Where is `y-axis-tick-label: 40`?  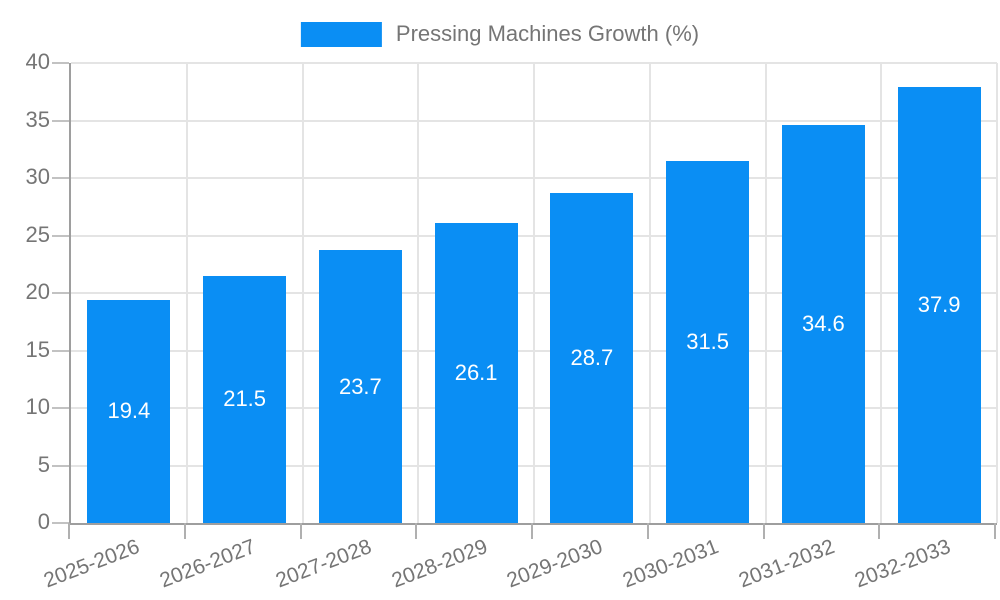
y-axis-tick-label: 40 is located at coordinates (37, 61).